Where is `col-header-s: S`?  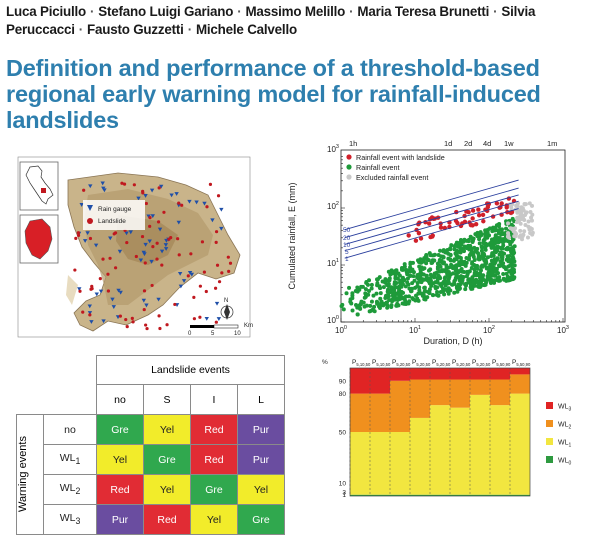 col-header-s: S is located at coordinates (167, 399).